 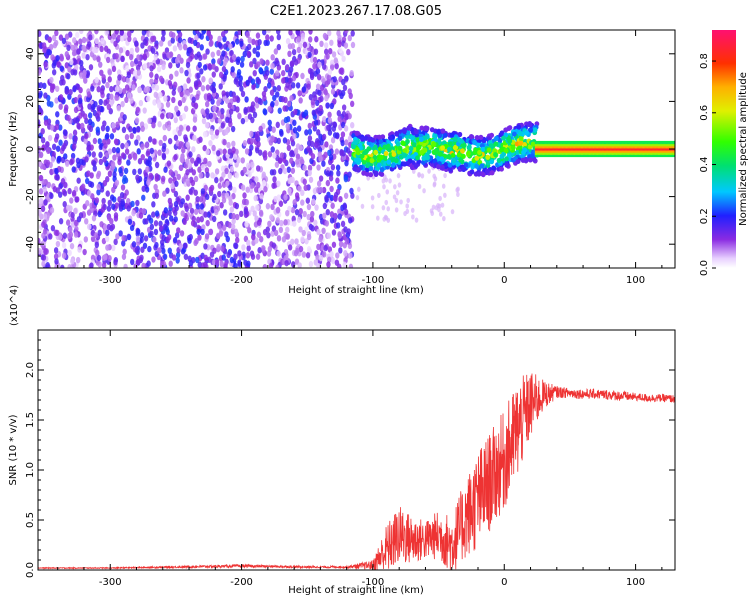 I want to click on colorbar-tick-label: 0.2, so click(x=704, y=216).